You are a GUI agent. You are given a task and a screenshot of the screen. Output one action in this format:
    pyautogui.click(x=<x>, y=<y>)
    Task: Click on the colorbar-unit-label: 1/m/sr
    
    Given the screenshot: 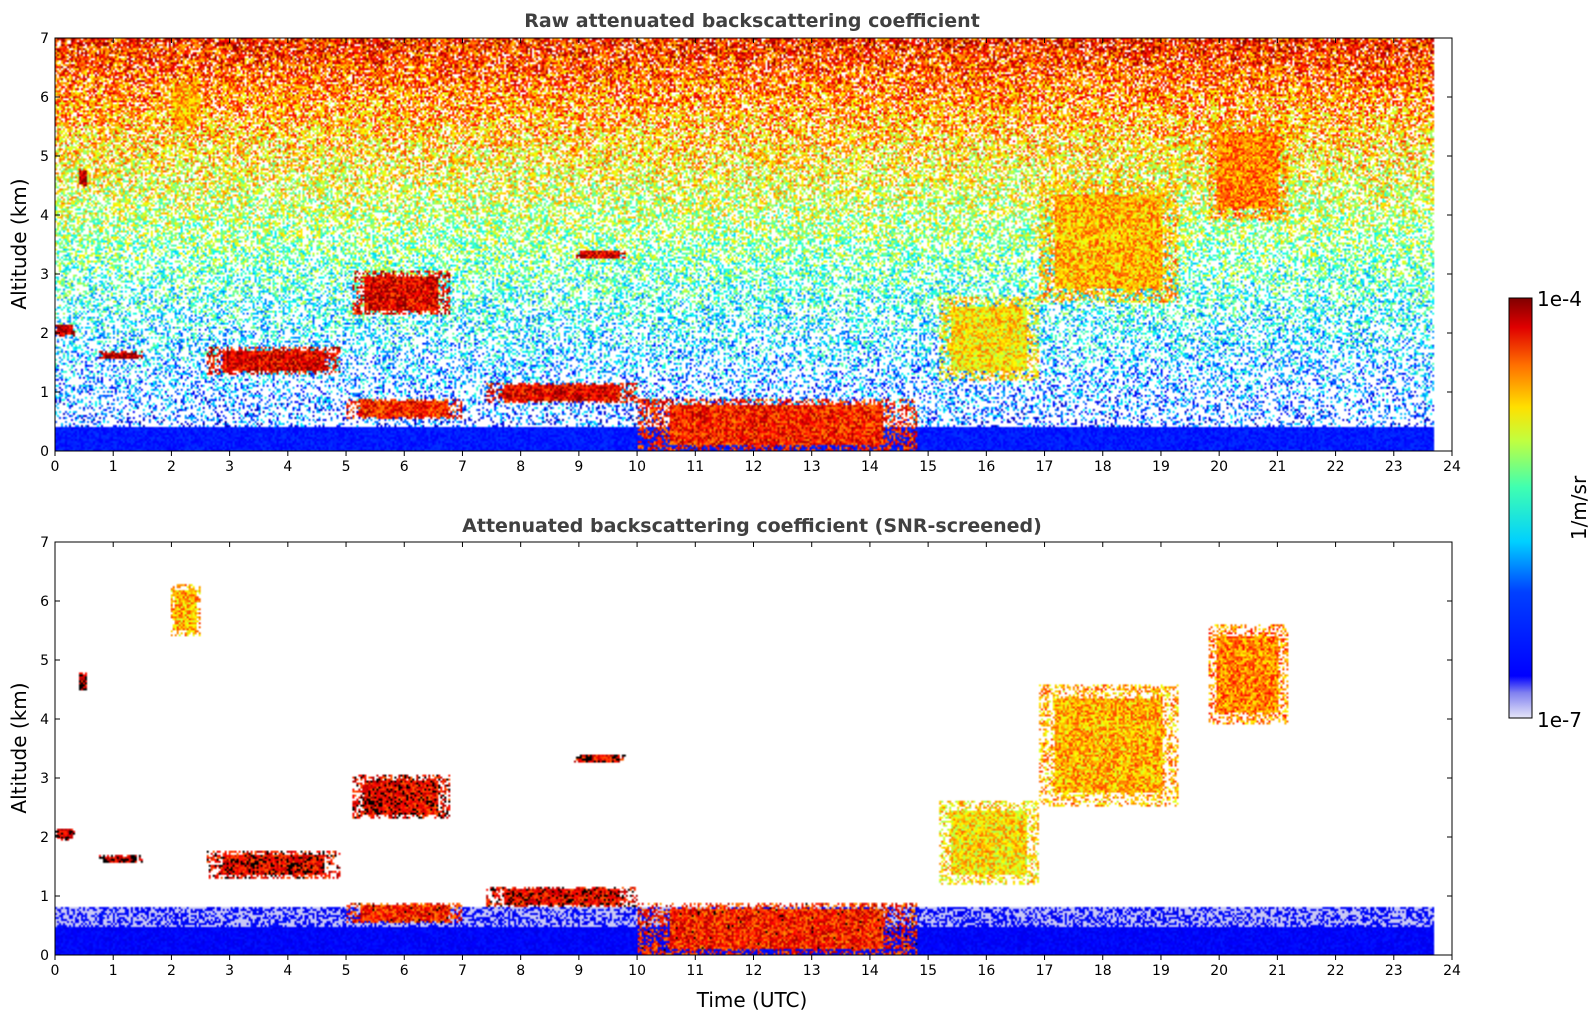 What is the action you would take?
    pyautogui.click(x=1579, y=507)
    